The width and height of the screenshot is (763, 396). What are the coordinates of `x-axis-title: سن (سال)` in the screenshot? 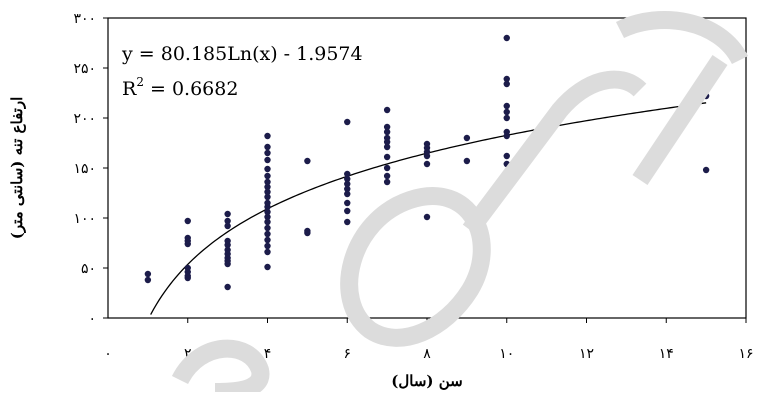 It's located at (426, 381).